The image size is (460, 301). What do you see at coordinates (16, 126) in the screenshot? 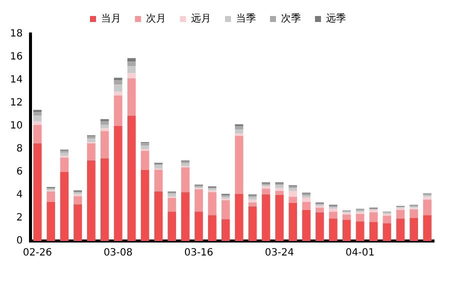
I see `y-tick-label: 10` at bounding box center [16, 126].